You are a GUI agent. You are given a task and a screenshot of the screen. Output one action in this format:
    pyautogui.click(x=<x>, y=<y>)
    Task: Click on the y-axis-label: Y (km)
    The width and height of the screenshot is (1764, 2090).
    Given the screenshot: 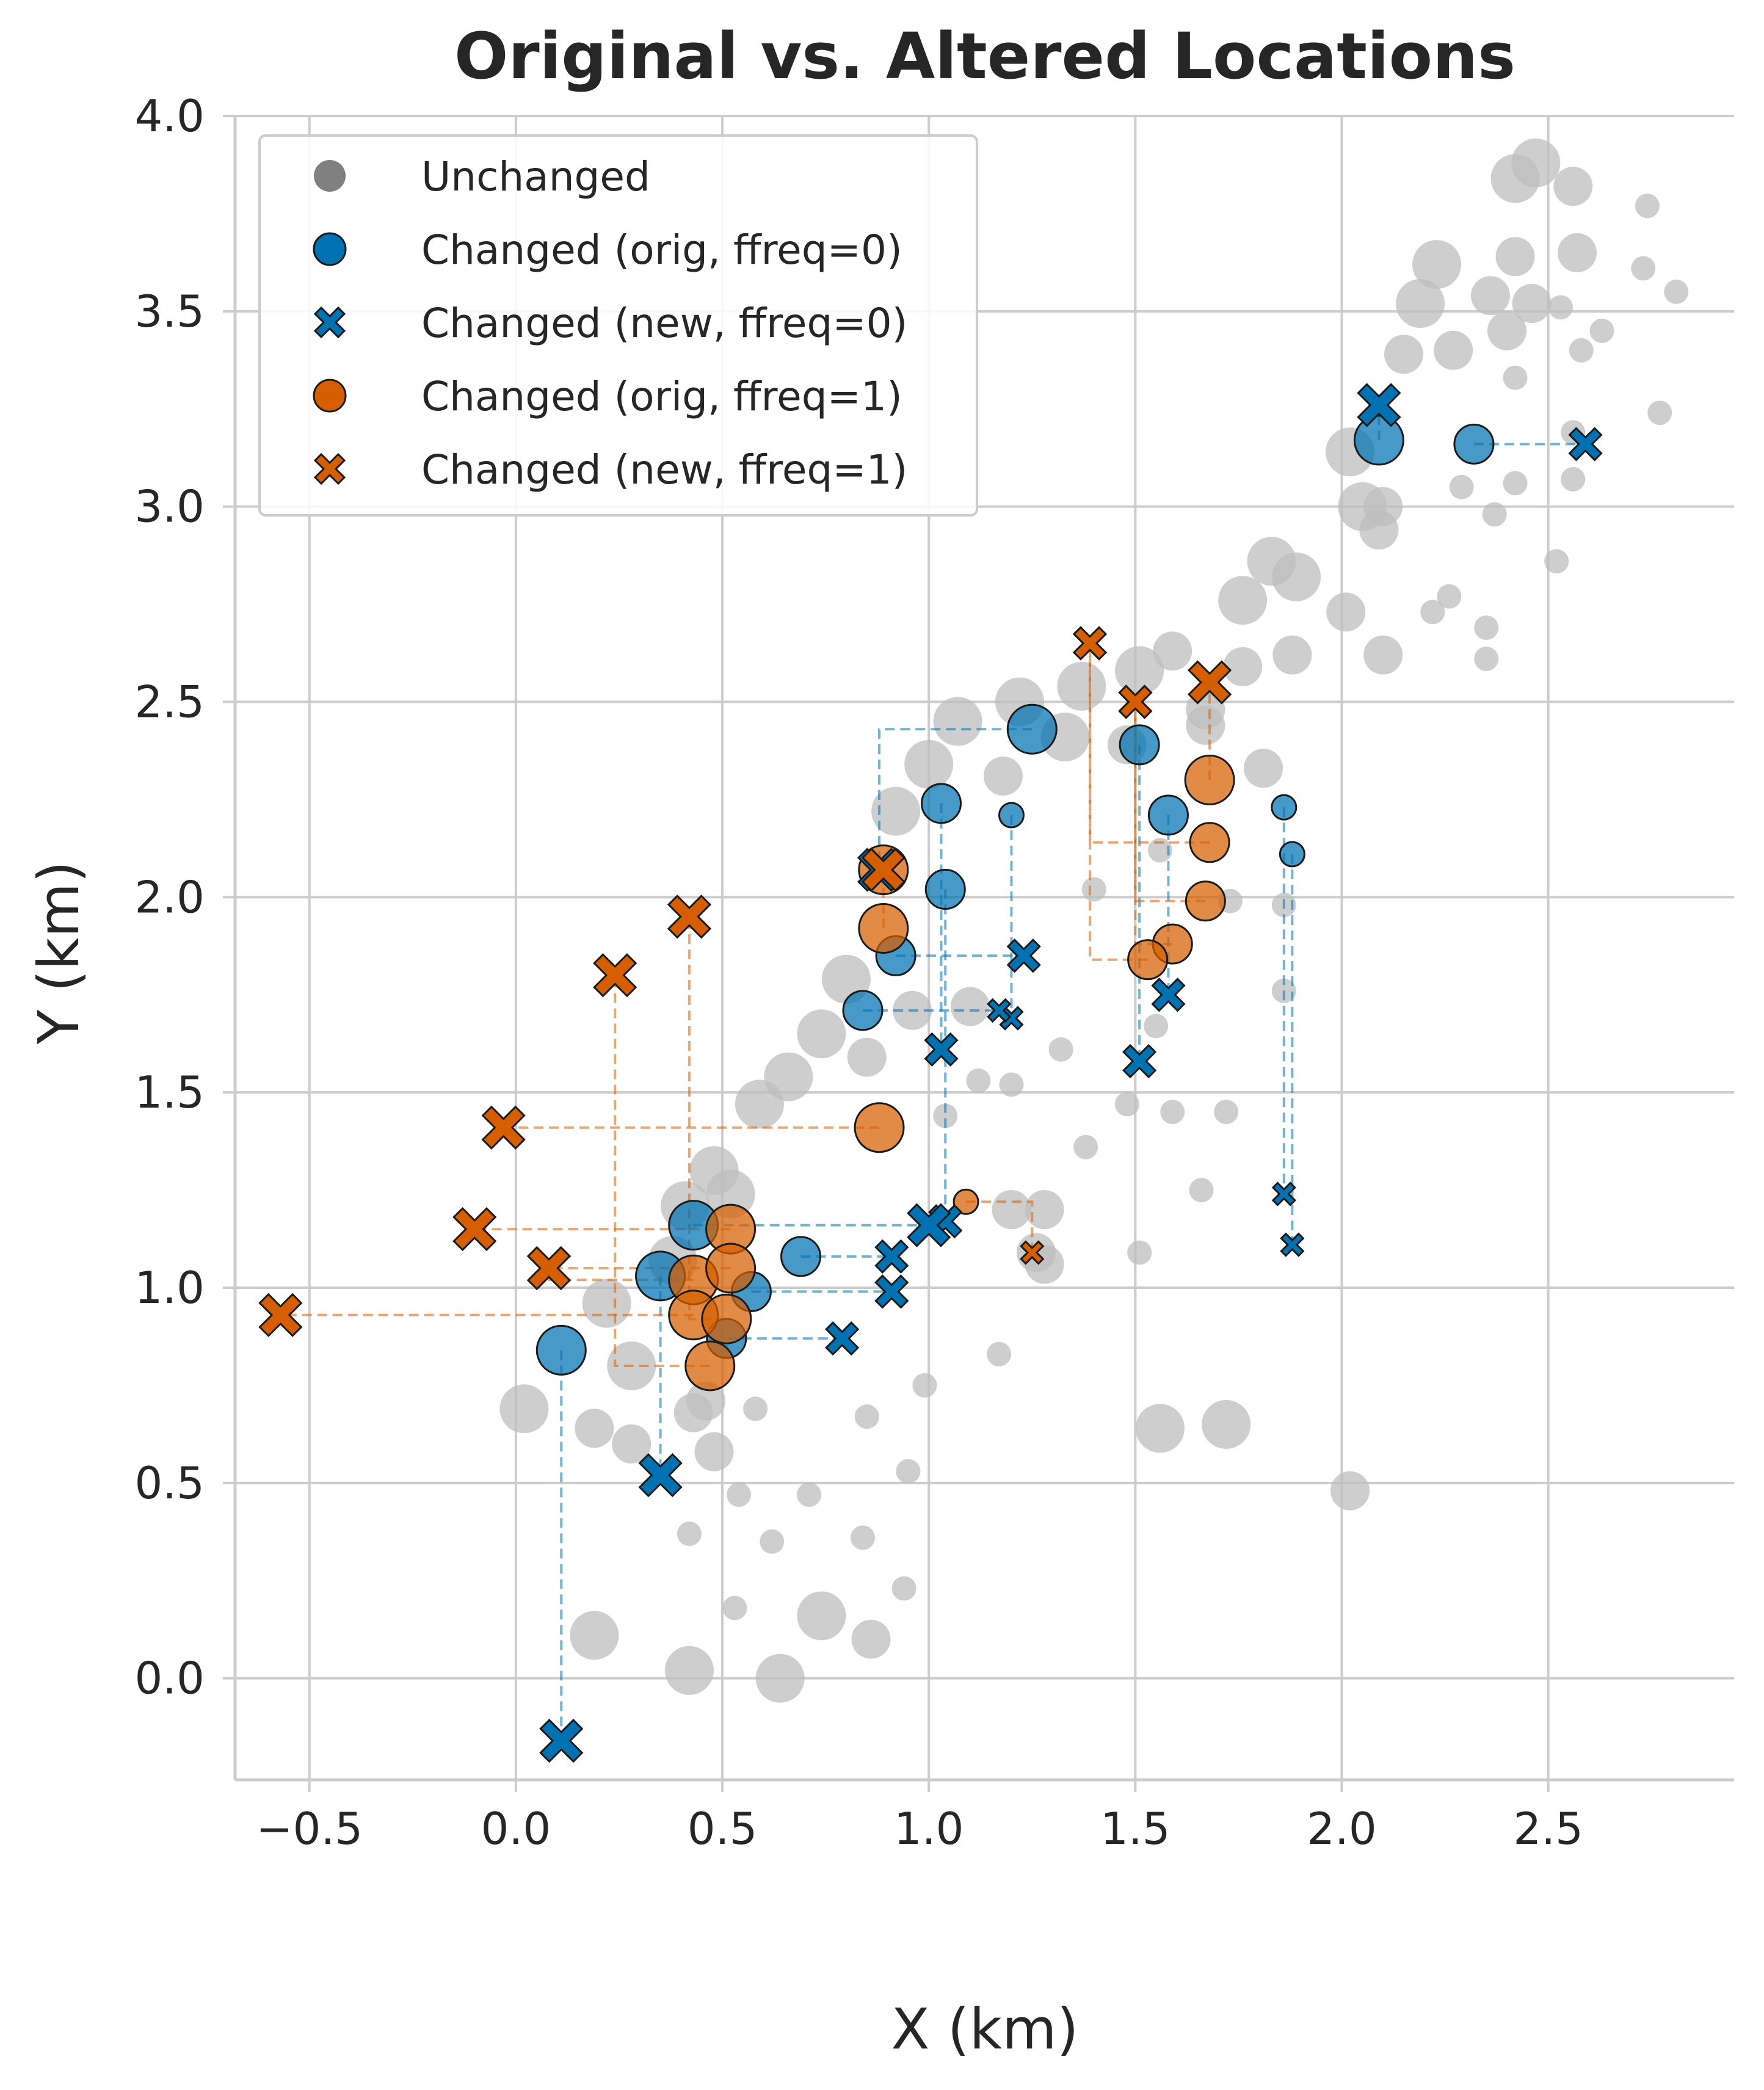 What is the action you would take?
    pyautogui.click(x=59, y=953)
    